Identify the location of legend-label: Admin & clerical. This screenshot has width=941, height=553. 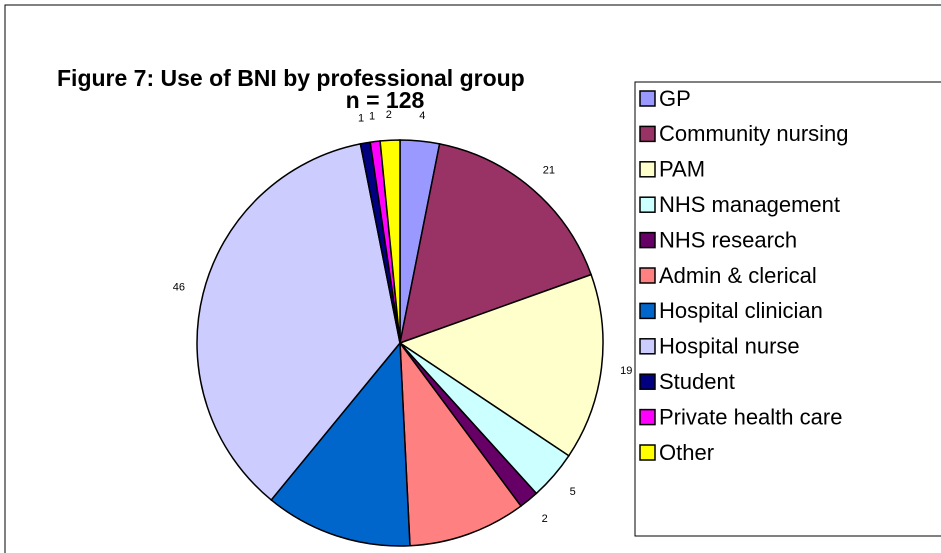
(738, 275).